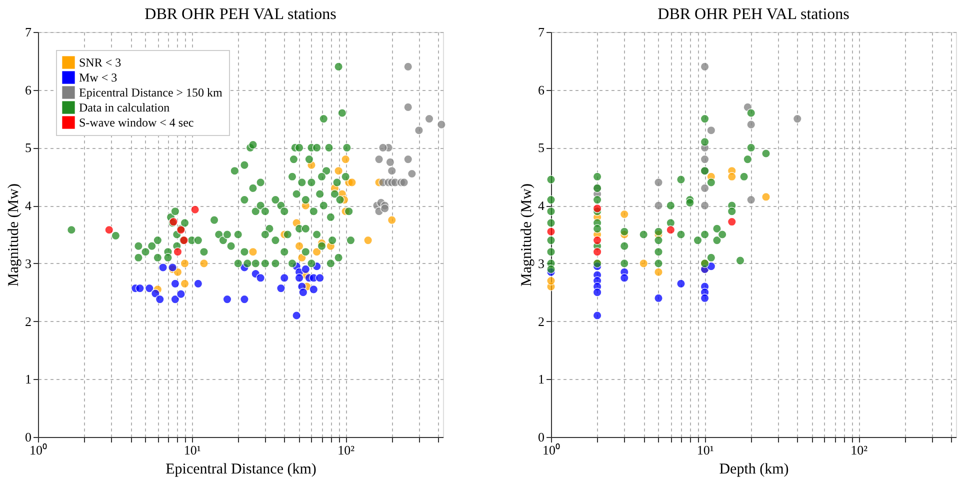 This screenshot has width=967, height=486. Describe the element at coordinates (151, 93) in the screenshot. I see `legend-label: Epicentral Distance > 150 km` at that location.